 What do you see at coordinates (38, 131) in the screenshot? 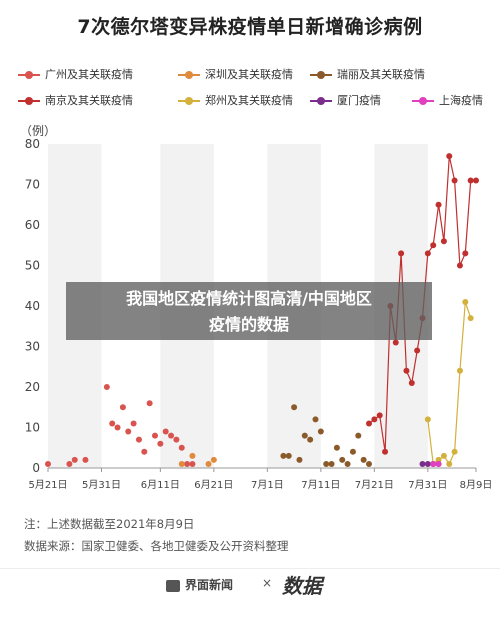
I see `y-axis-unit-label: （例）` at bounding box center [38, 131].